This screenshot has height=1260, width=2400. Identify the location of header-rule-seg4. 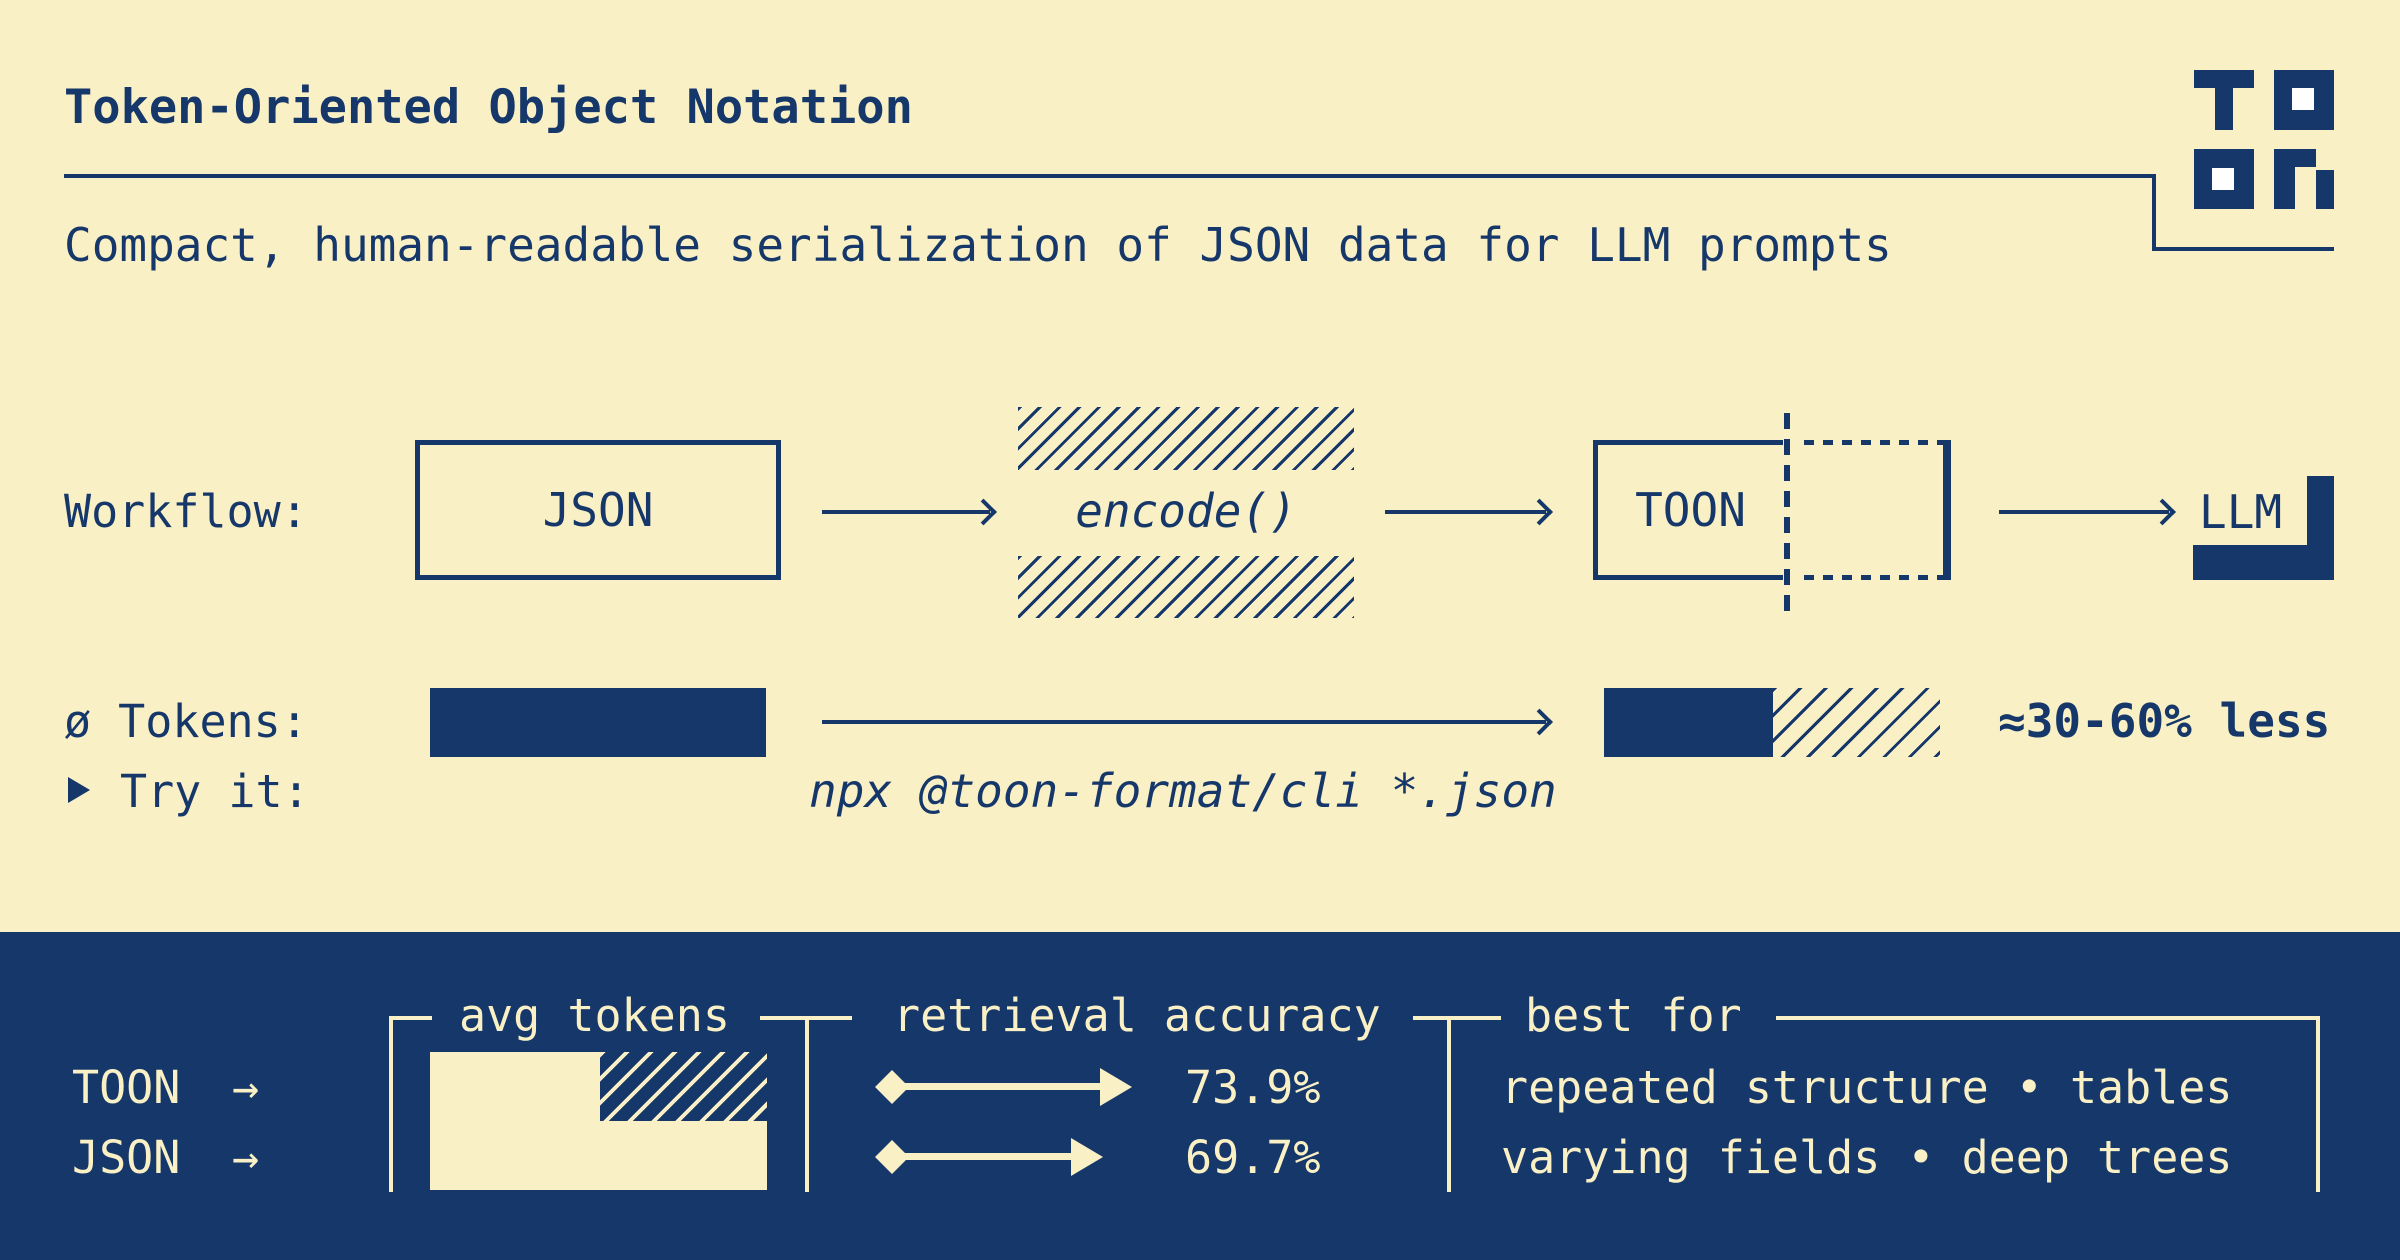
(2048, 1018).